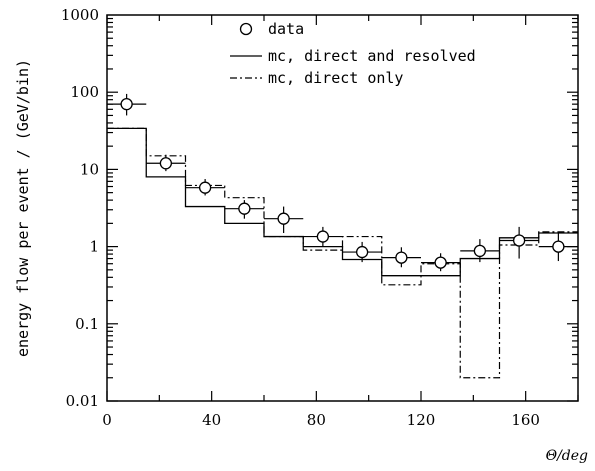  I want to click on x-tick-label: 80, so click(316, 420).